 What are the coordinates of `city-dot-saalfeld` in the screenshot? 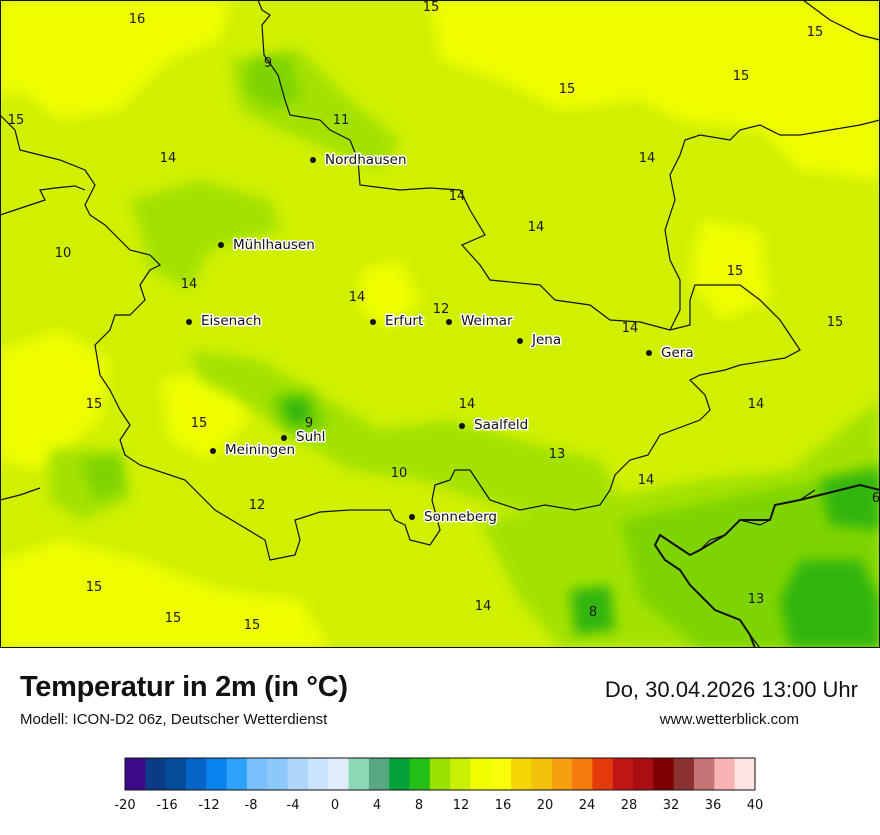 It's located at (462, 426).